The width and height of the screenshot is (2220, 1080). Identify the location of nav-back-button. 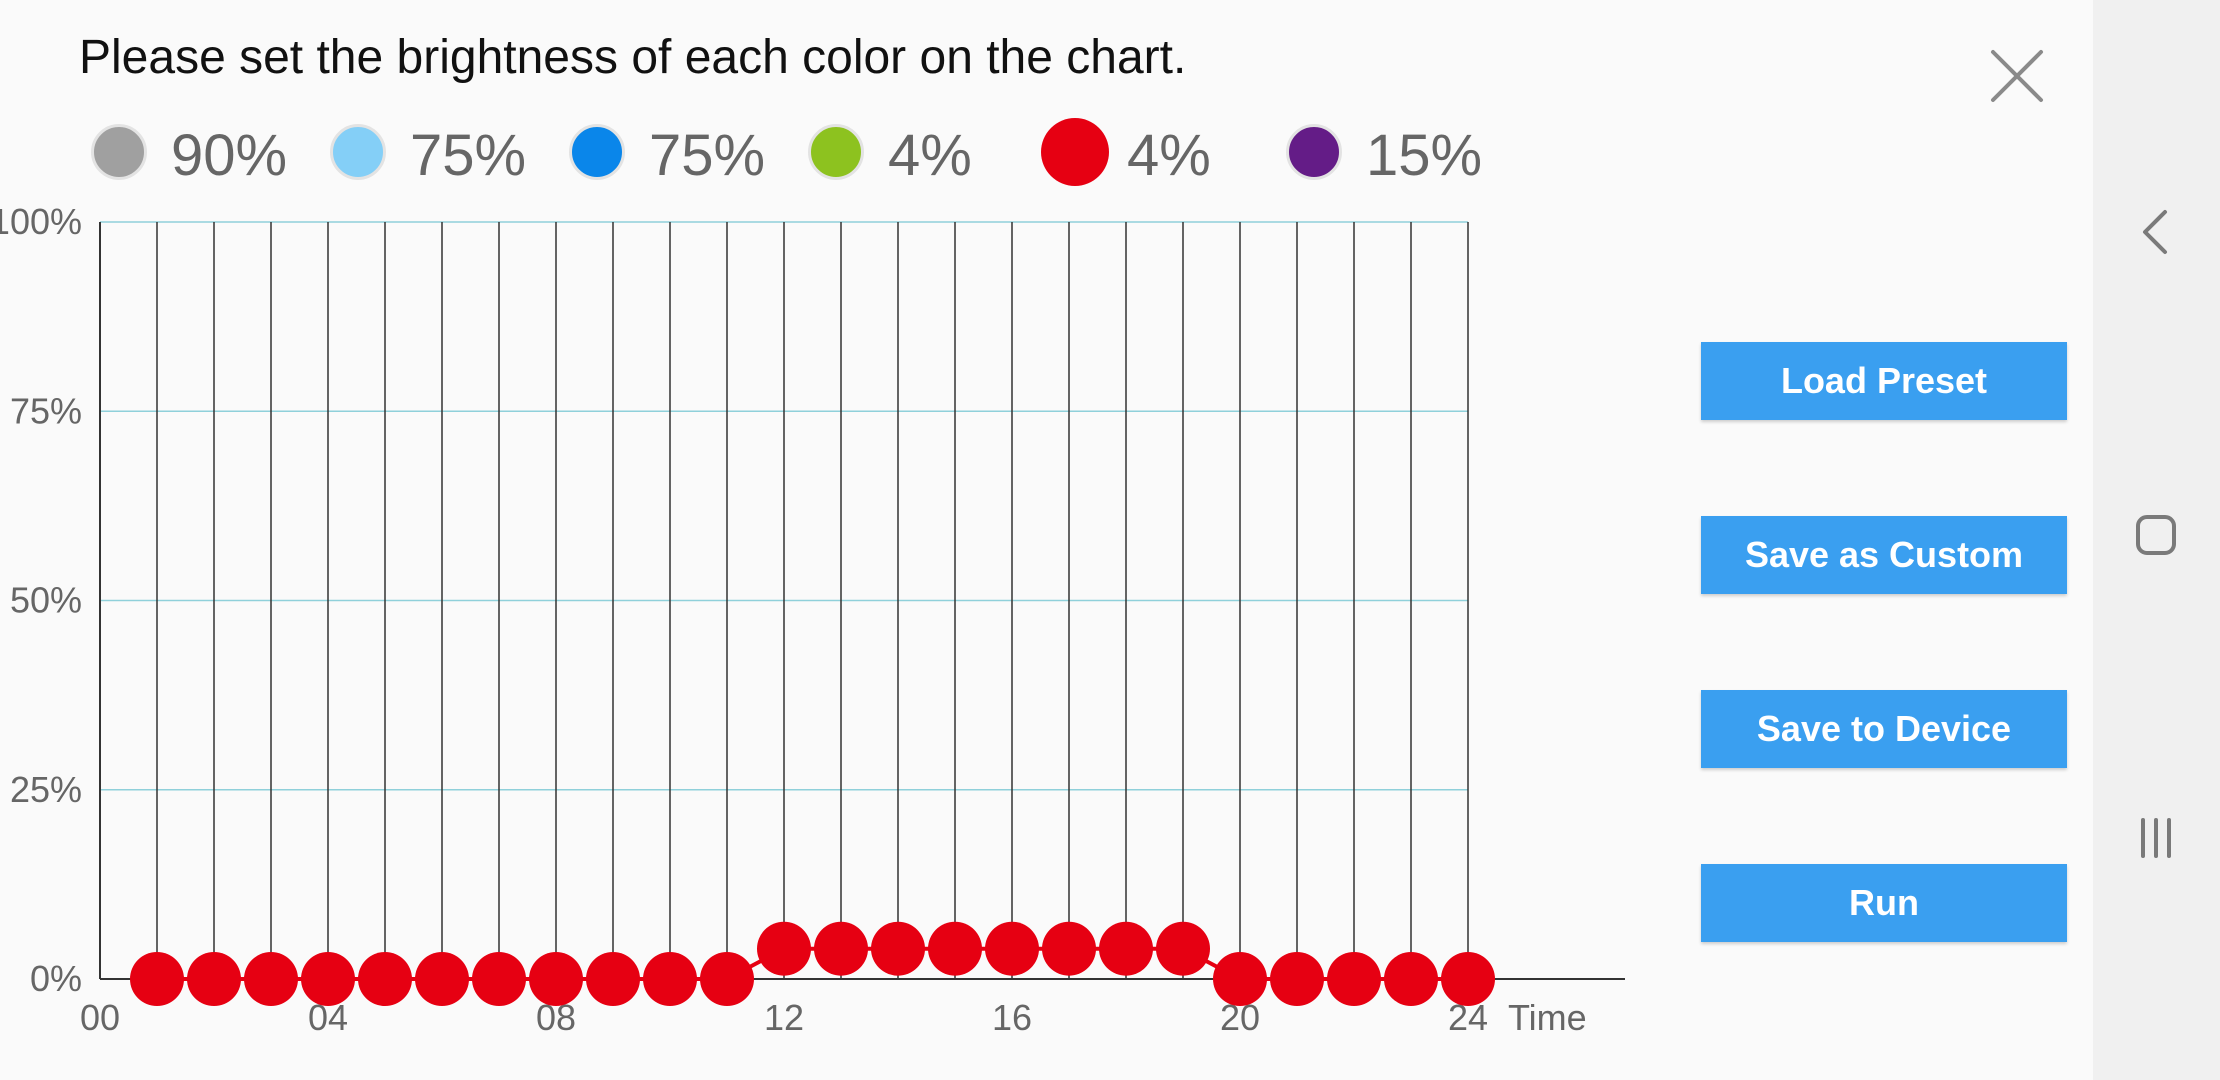
(2156, 232).